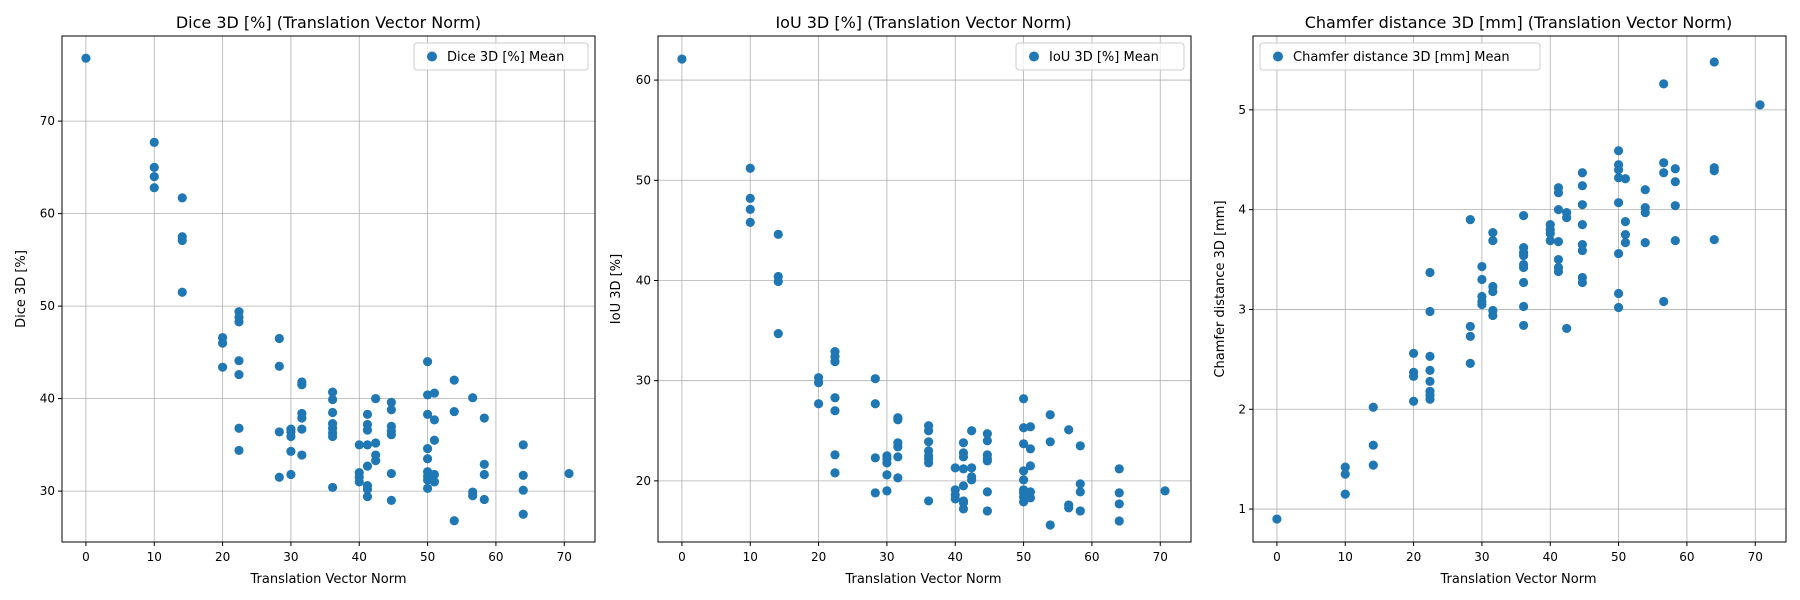  What do you see at coordinates (427, 557) in the screenshot?
I see `x-tick-label: 50` at bounding box center [427, 557].